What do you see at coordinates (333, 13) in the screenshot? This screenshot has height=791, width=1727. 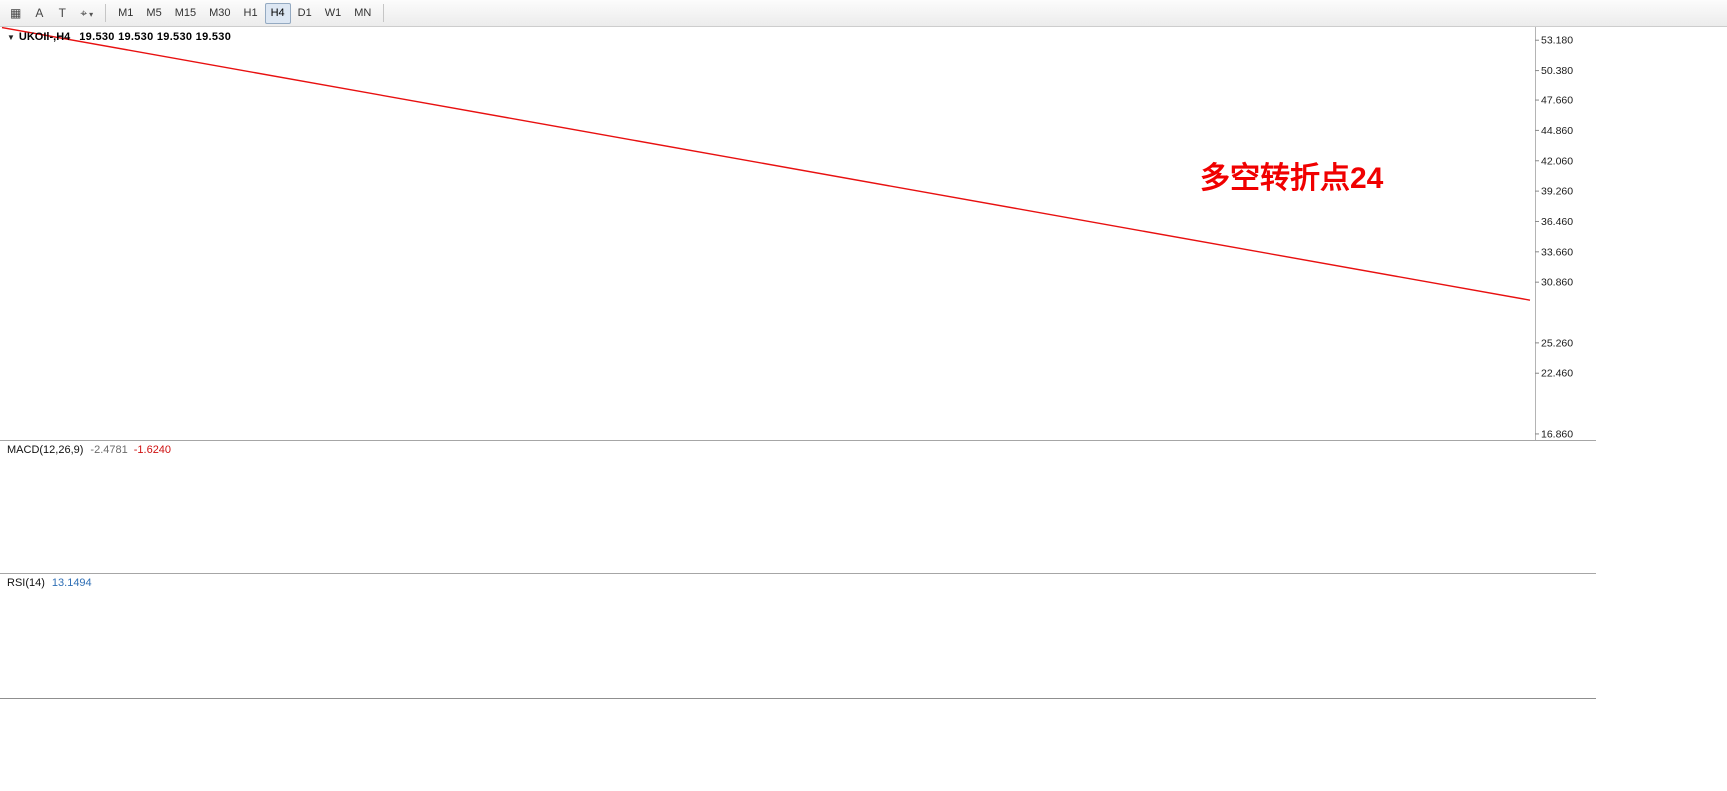 I see `timeframe-w1: W1` at bounding box center [333, 13].